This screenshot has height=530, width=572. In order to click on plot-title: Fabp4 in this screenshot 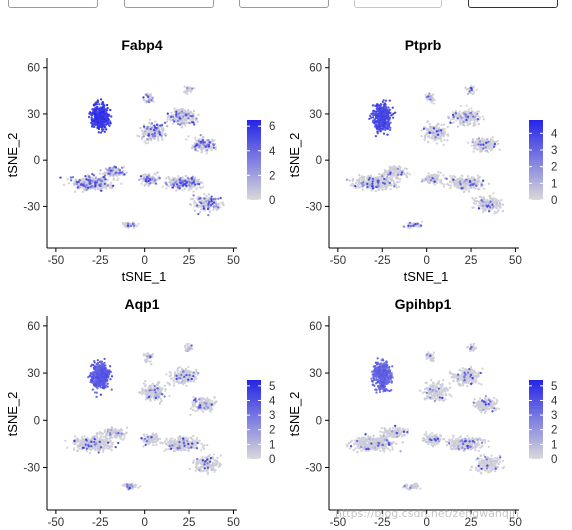, I will do `click(141, 45)`.